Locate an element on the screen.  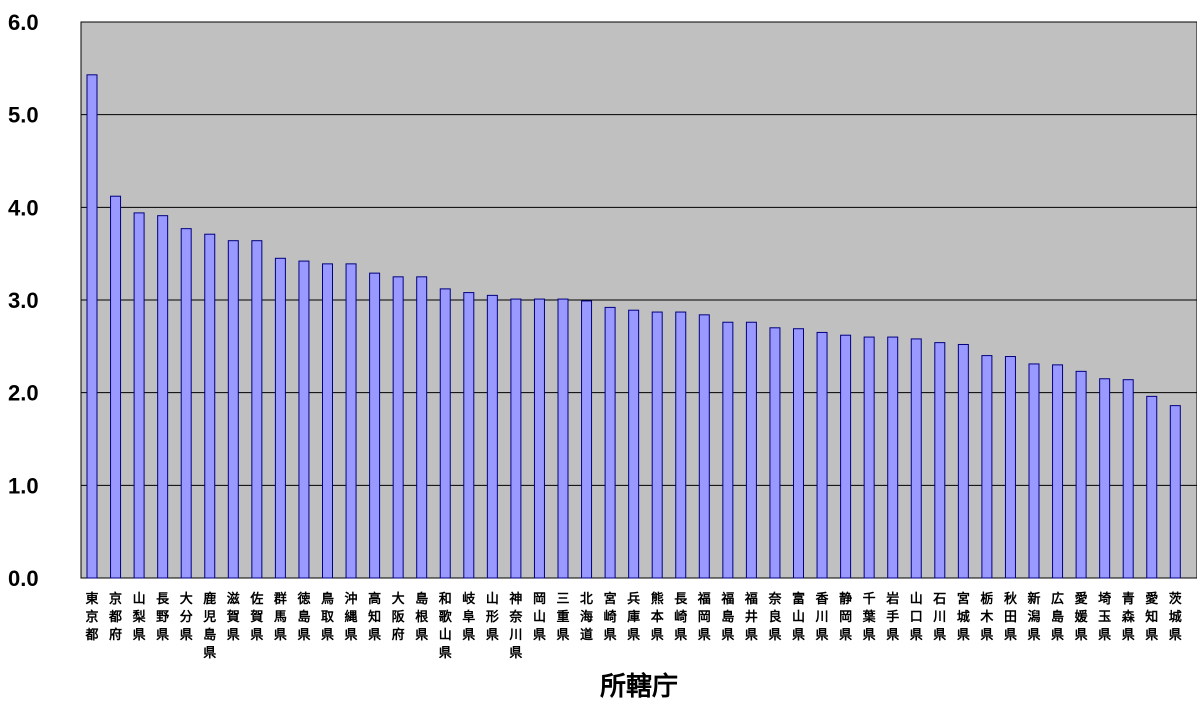
x-tick-label: 山口県 is located at coordinates (916, 617).